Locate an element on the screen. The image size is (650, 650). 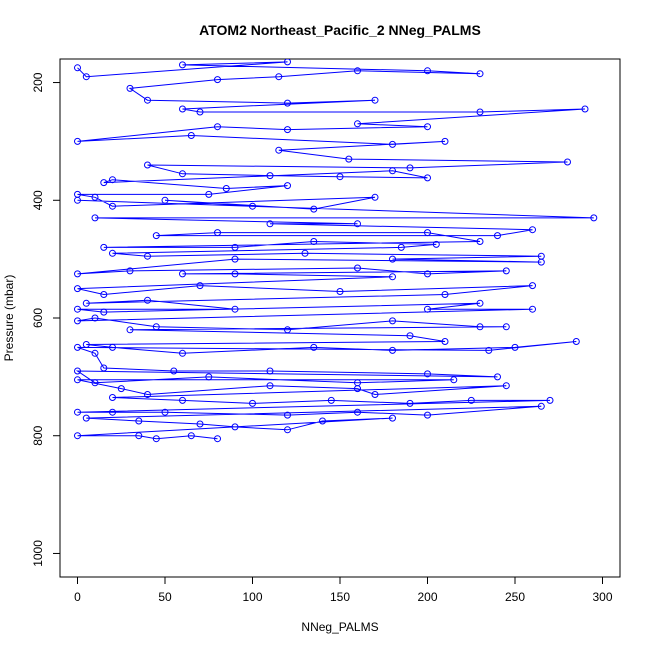
x-tick-label: 150 is located at coordinates (340, 597).